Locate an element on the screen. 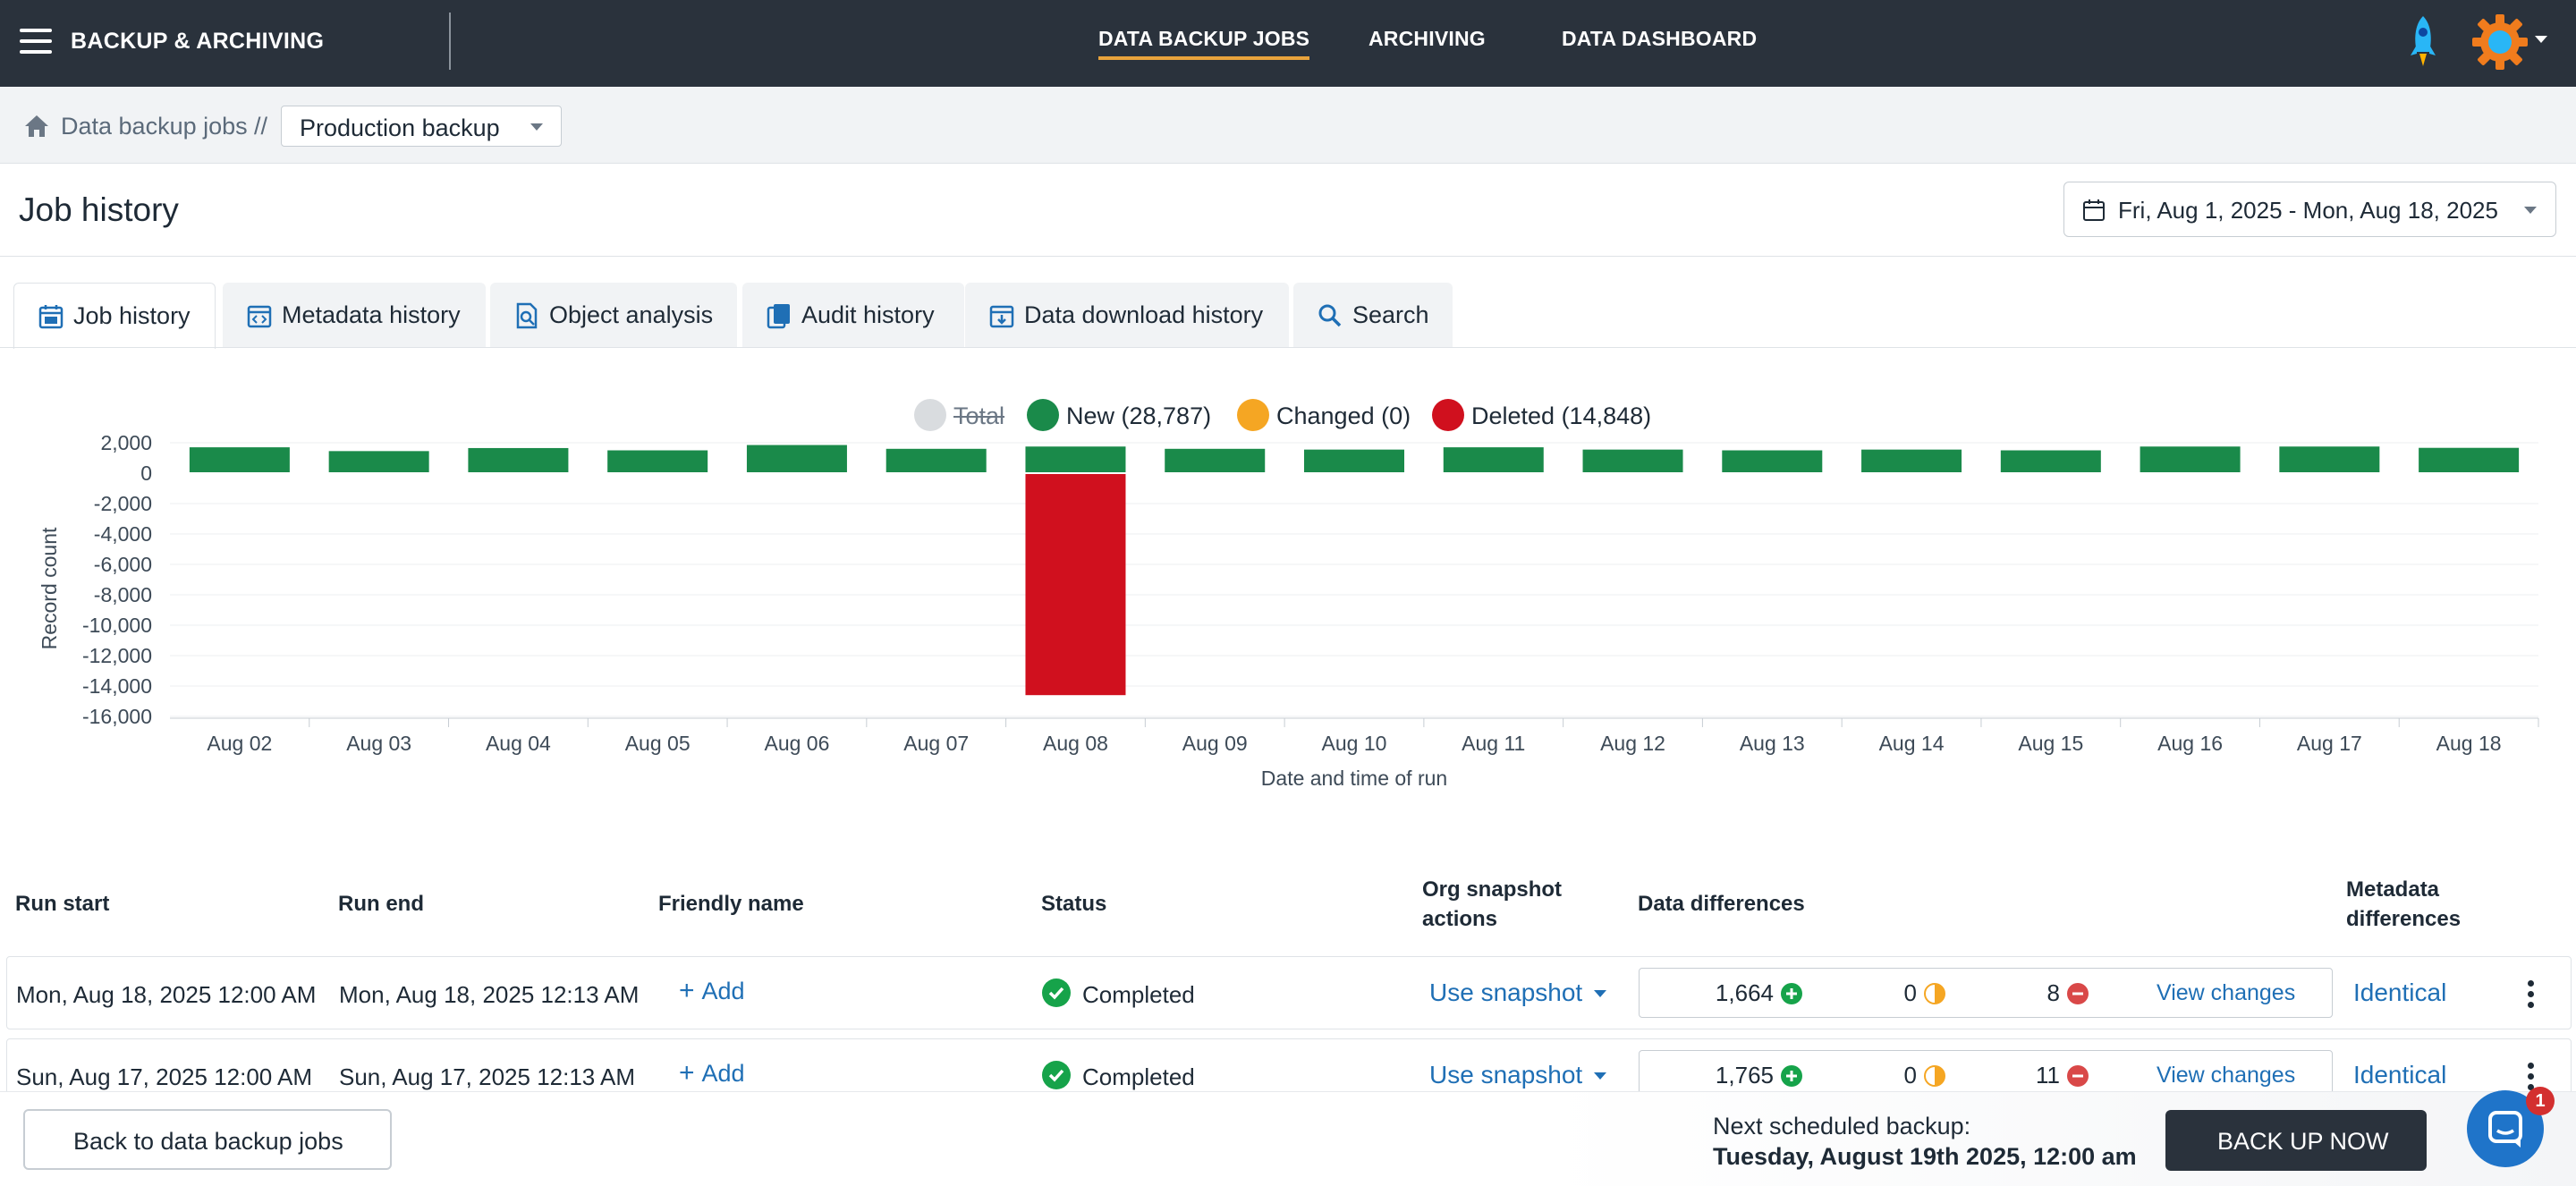 Image resolution: width=2576 pixels, height=1186 pixels. breadcrumb-data-backup-jobs: Data backup jobs is located at coordinates (154, 126).